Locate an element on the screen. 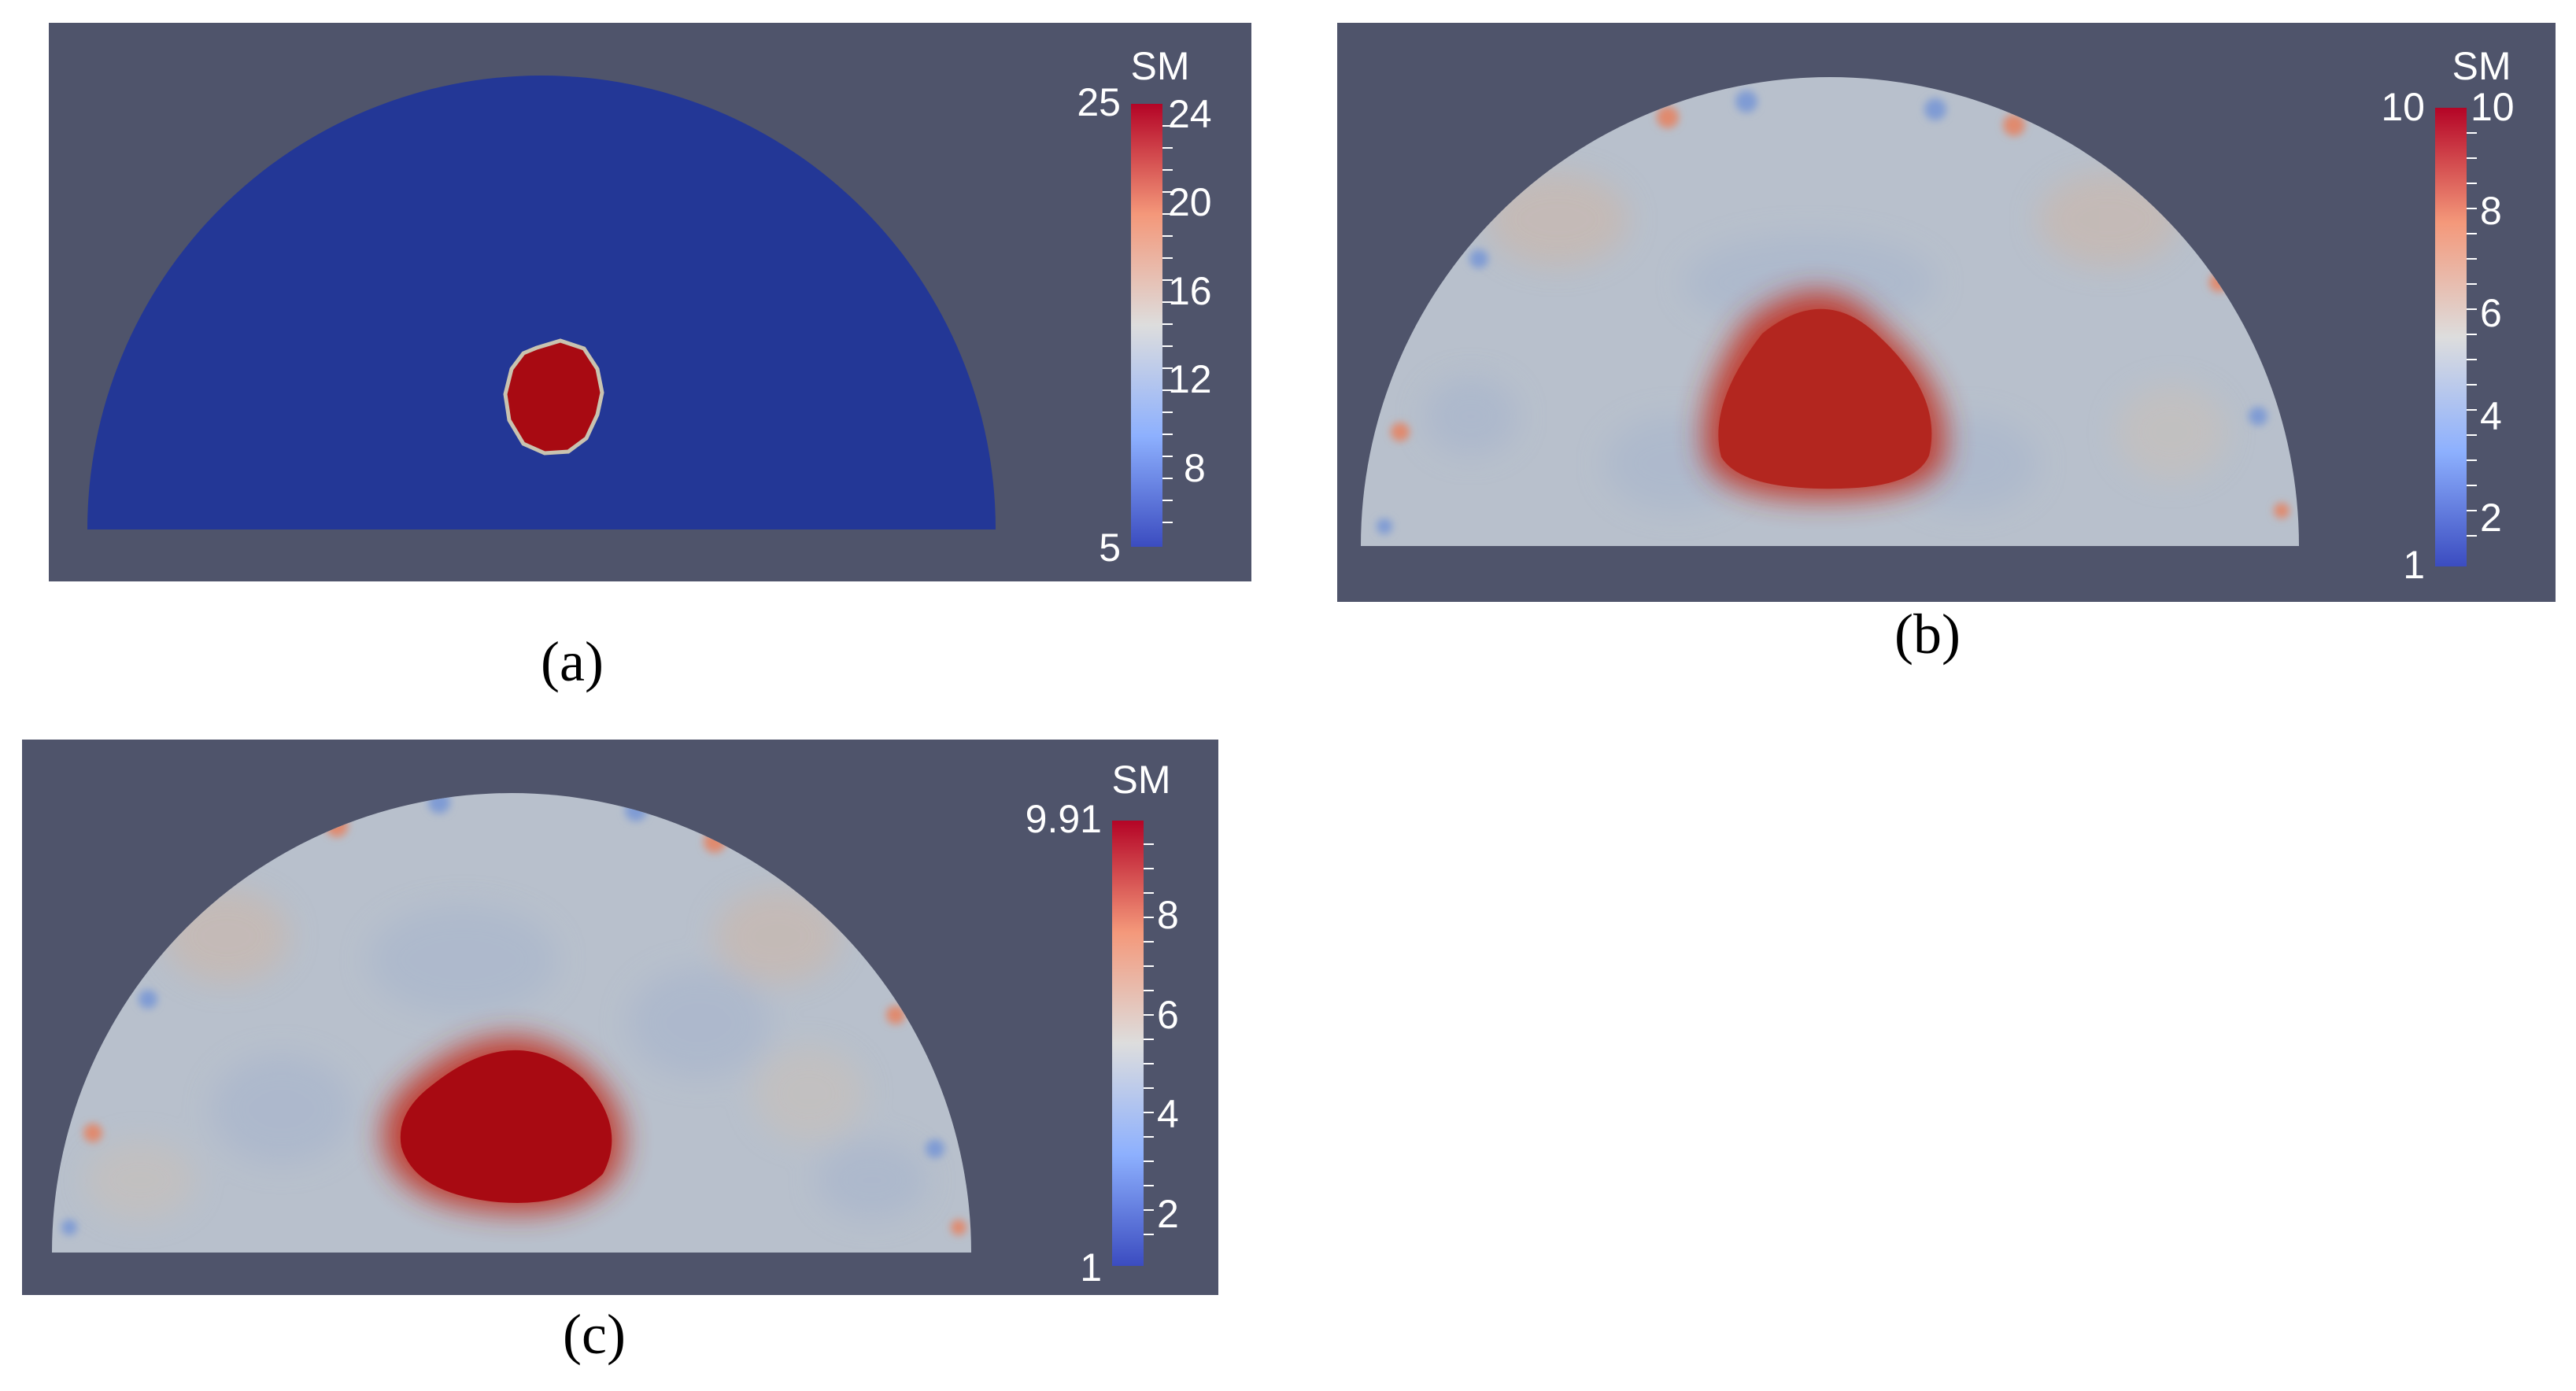  colorbar-a: SM 25 5 24 20 16 12 8 is located at coordinates (1144, 307).